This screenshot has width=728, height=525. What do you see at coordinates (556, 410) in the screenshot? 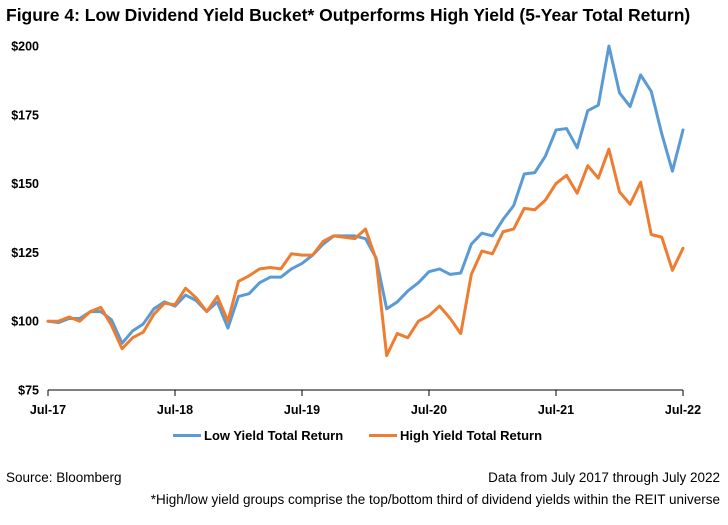
I see `x-tick-label: Jul-21` at bounding box center [556, 410].